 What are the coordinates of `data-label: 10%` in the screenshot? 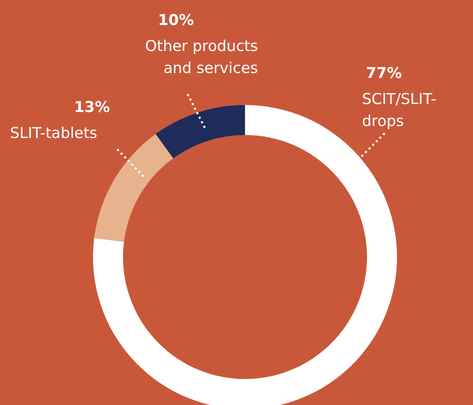 It's located at (176, 20).